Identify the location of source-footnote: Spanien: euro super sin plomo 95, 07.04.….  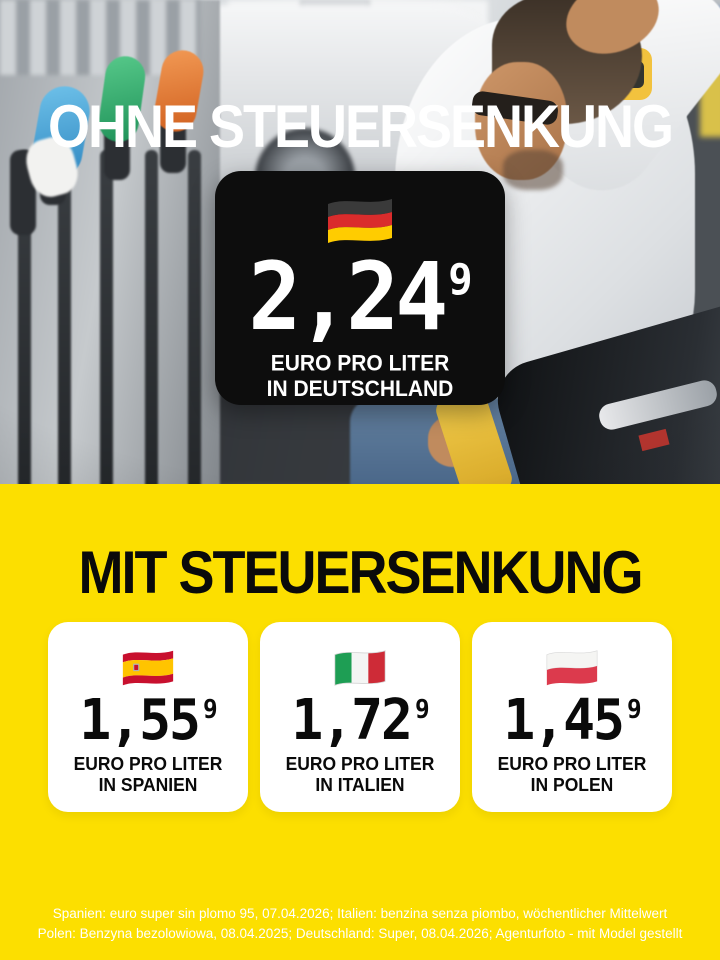
(360, 923).